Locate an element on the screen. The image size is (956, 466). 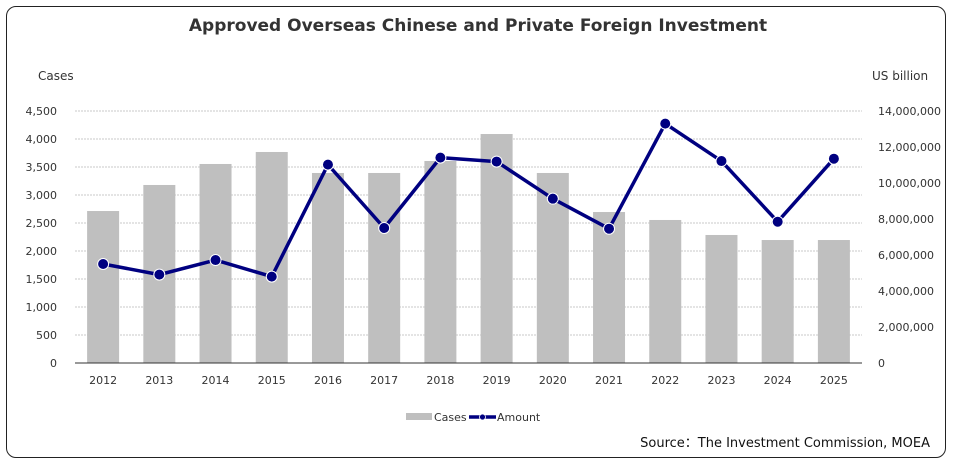
left-tick-label: 1,500 is located at coordinates (42, 279).